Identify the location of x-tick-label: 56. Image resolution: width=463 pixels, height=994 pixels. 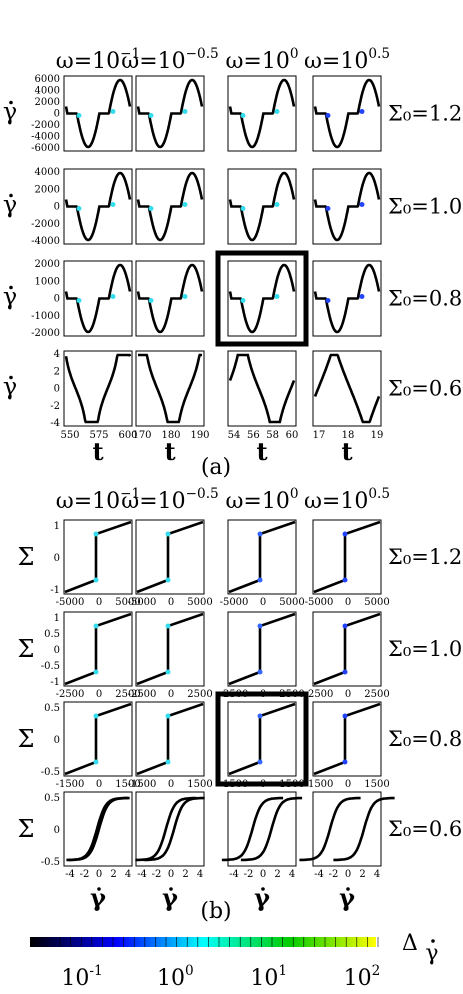
(253, 435).